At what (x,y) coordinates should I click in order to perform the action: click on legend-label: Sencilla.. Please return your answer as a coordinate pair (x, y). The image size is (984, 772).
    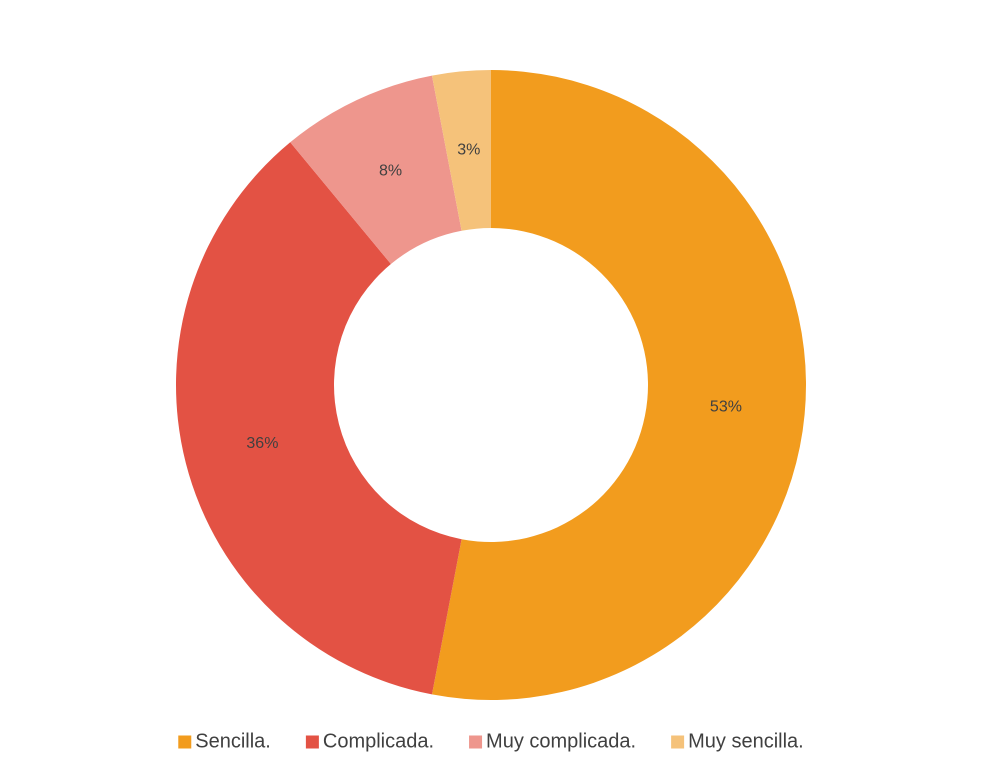
    Looking at the image, I should click on (233, 741).